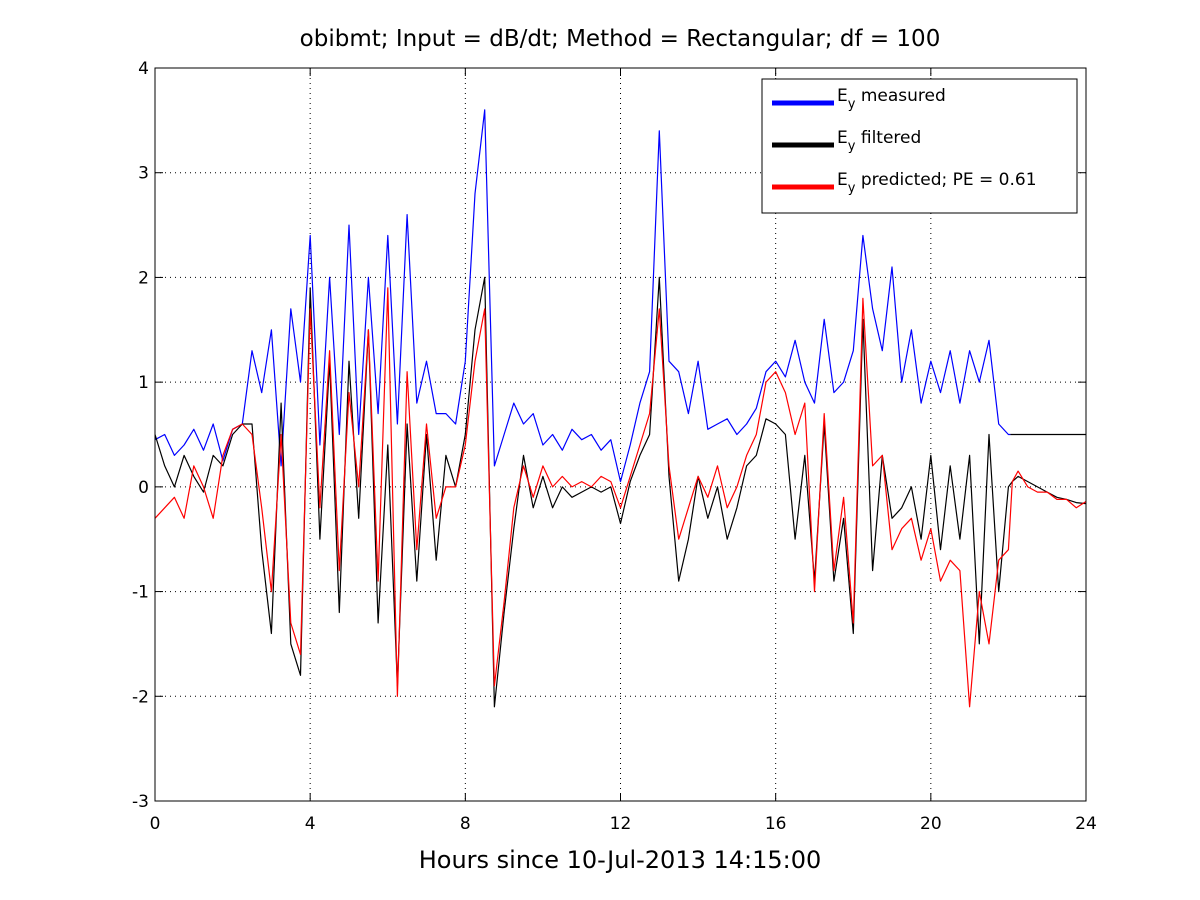 This screenshot has width=1200, height=900. Describe the element at coordinates (879, 141) in the screenshot. I see `legend-entry-filtered: Ey filtered` at that location.